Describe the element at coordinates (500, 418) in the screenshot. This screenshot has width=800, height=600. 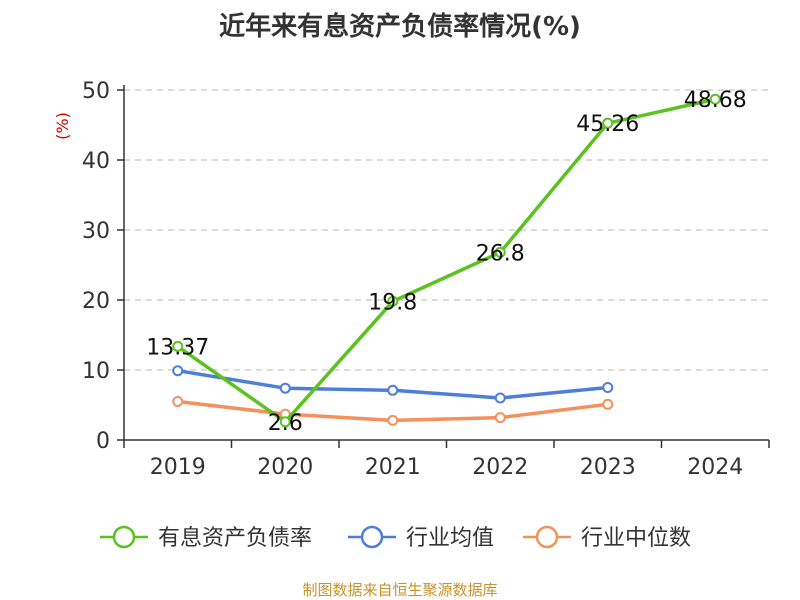
I see `data-point-s3-2022` at that location.